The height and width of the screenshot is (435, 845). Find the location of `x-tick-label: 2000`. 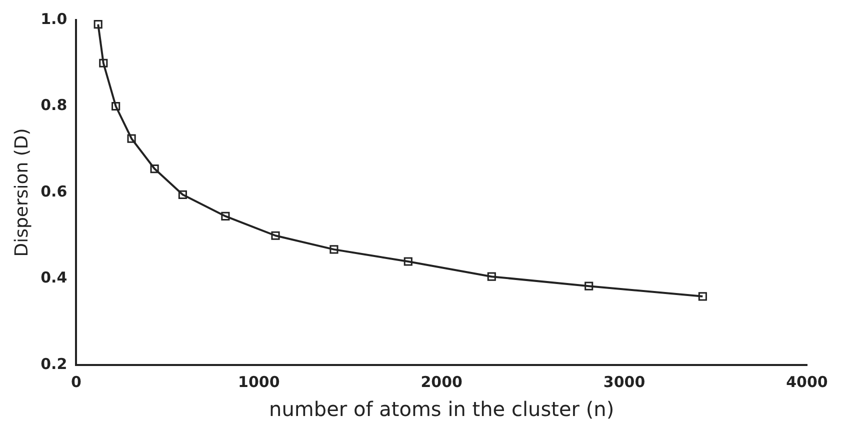

x-tick-label: 2000 is located at coordinates (441, 381).